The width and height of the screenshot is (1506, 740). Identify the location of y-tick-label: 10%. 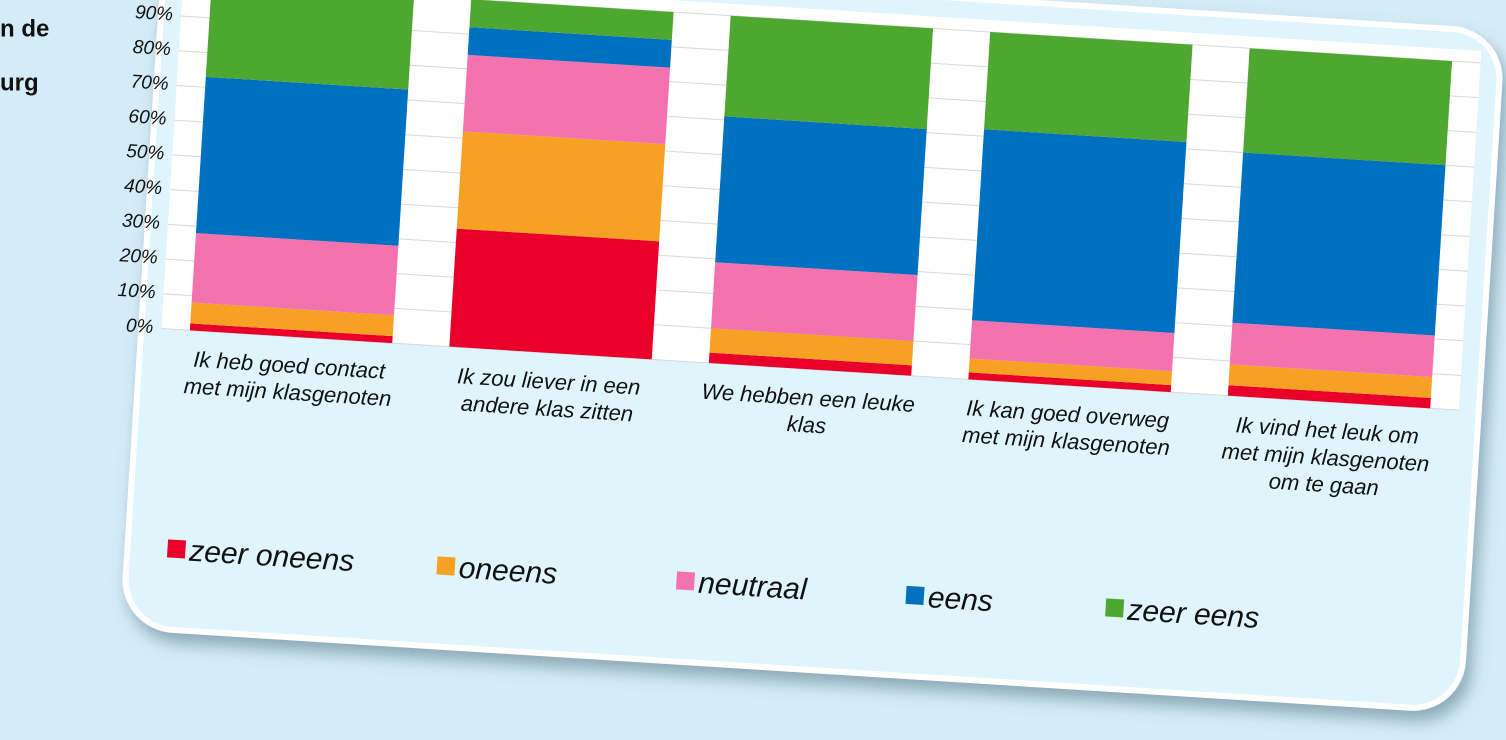
(136, 291).